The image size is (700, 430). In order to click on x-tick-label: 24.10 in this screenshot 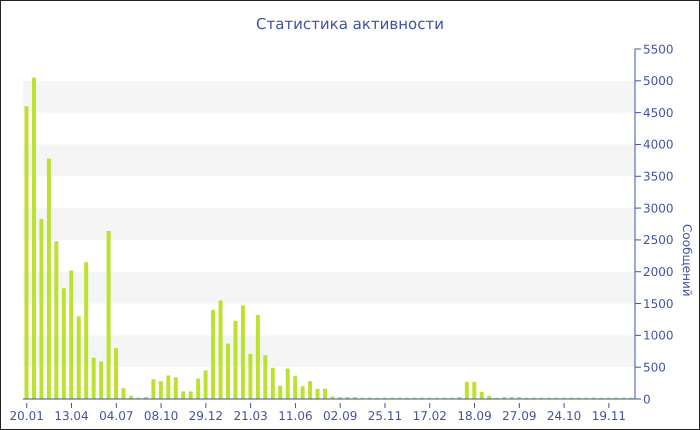, I will do `click(564, 416)`.